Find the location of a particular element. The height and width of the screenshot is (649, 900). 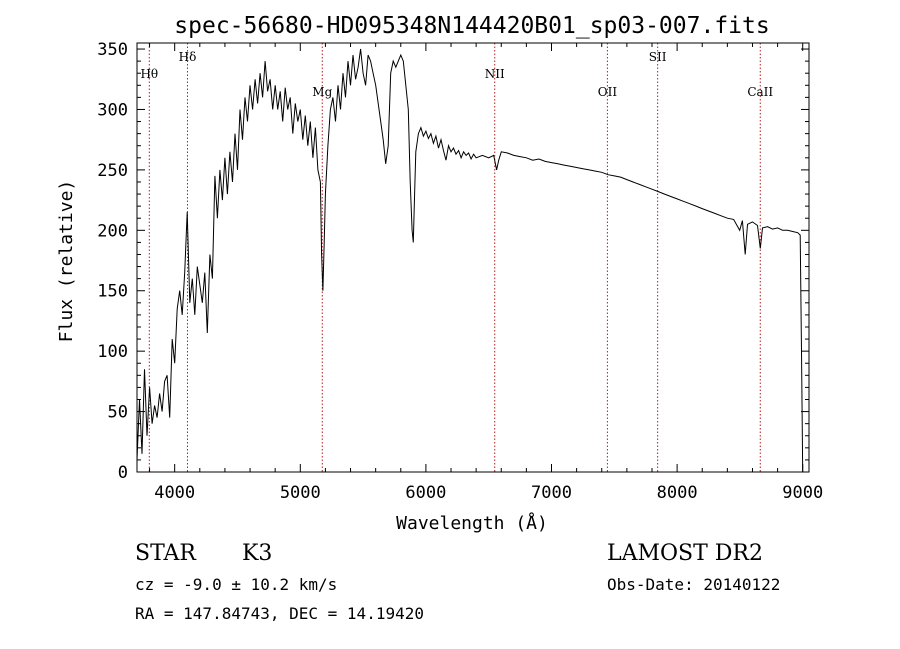

velocity-readout: cz = -9.0 ± 10.2 km/s is located at coordinates (236, 584).